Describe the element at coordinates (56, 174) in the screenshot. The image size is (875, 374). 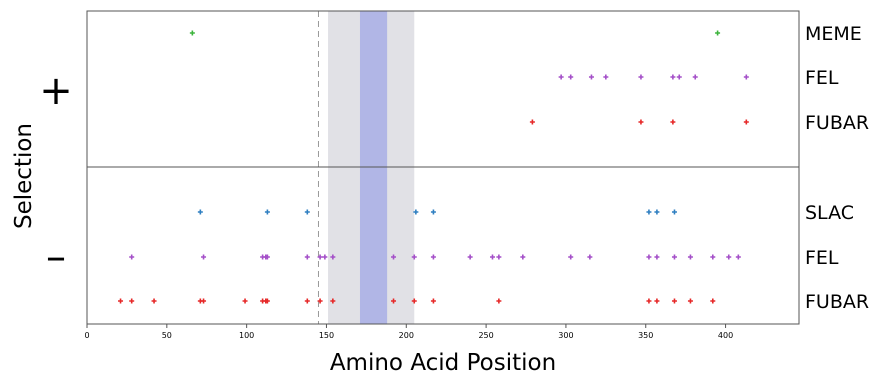
I see `group-signs: +–` at that location.